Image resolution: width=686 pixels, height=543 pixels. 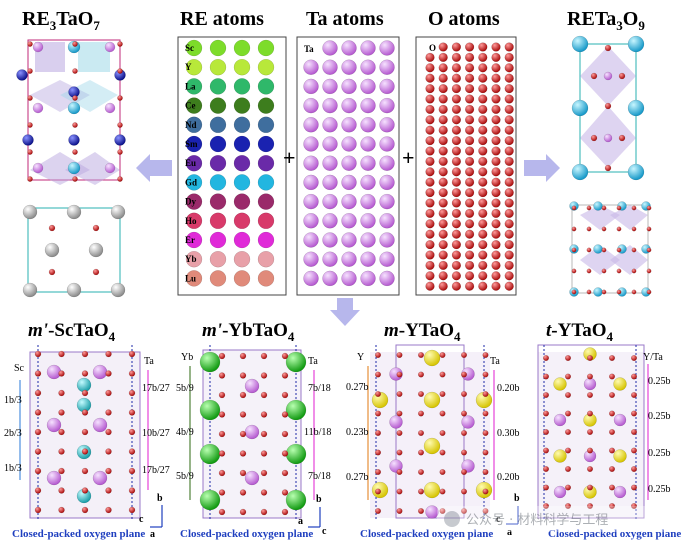 What do you see at coordinates (653, 357) in the screenshot?
I see `panel-4-re-label: Y/Ta` at bounding box center [653, 357].